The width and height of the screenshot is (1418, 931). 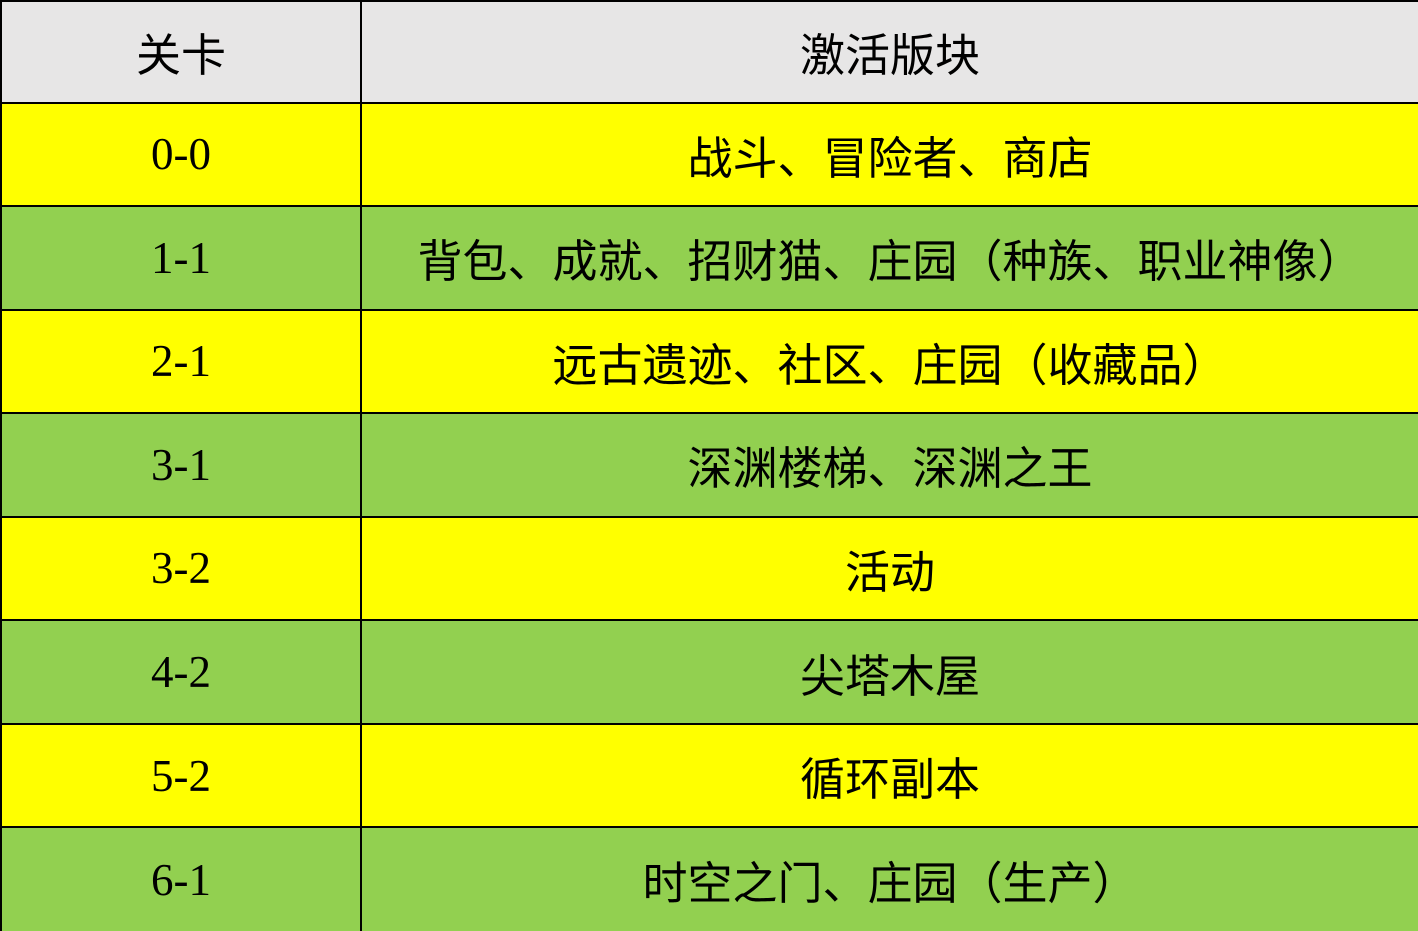 I want to click on level-cell: 3-1, so click(x=181, y=465).